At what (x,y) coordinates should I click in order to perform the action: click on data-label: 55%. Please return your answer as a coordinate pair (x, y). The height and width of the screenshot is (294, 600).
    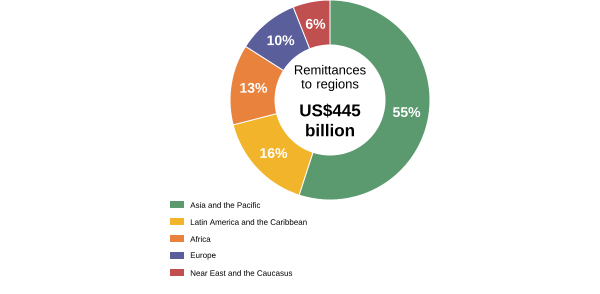
    Looking at the image, I should click on (406, 112).